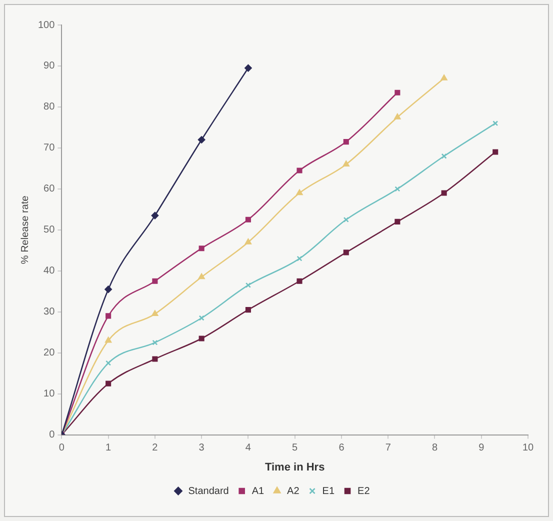 Image resolution: width=553 pixels, height=521 pixels. I want to click on y-tick-label: 60, so click(50, 189).